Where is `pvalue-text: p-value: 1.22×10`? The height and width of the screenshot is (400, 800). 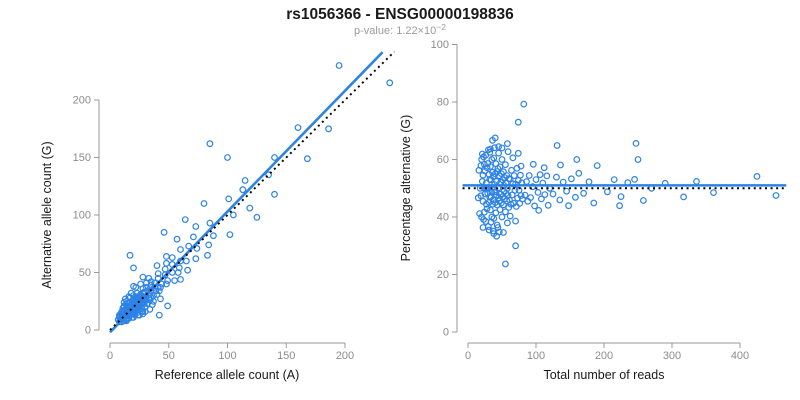
pvalue-text: p-value: 1.22×10 is located at coordinates (395, 31).